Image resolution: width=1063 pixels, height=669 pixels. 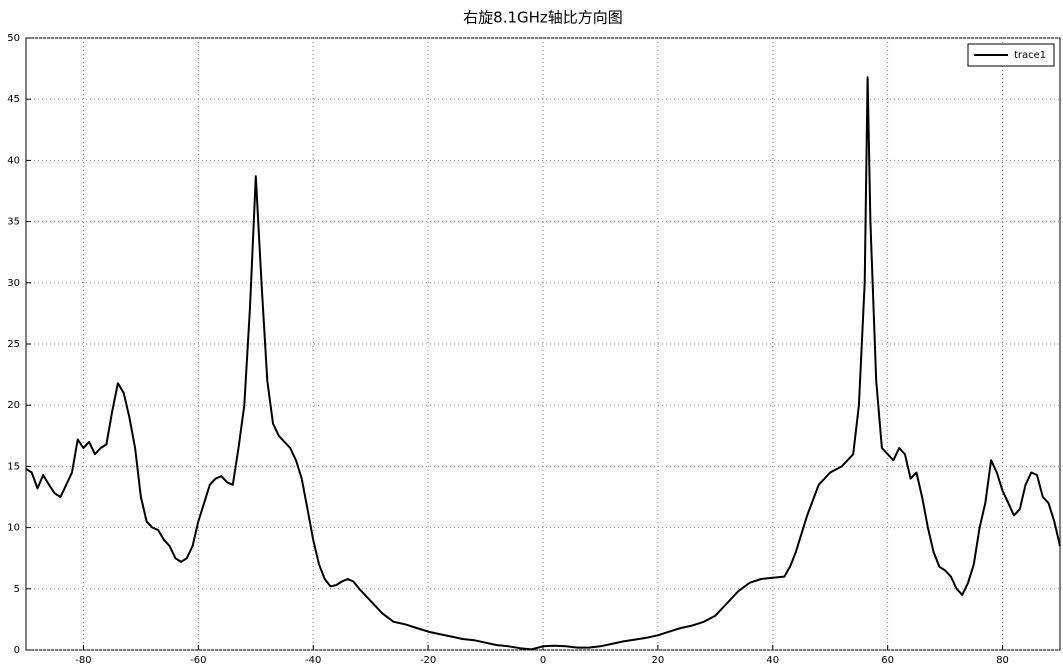 I want to click on x-tick-label: 40, so click(x=772, y=660).